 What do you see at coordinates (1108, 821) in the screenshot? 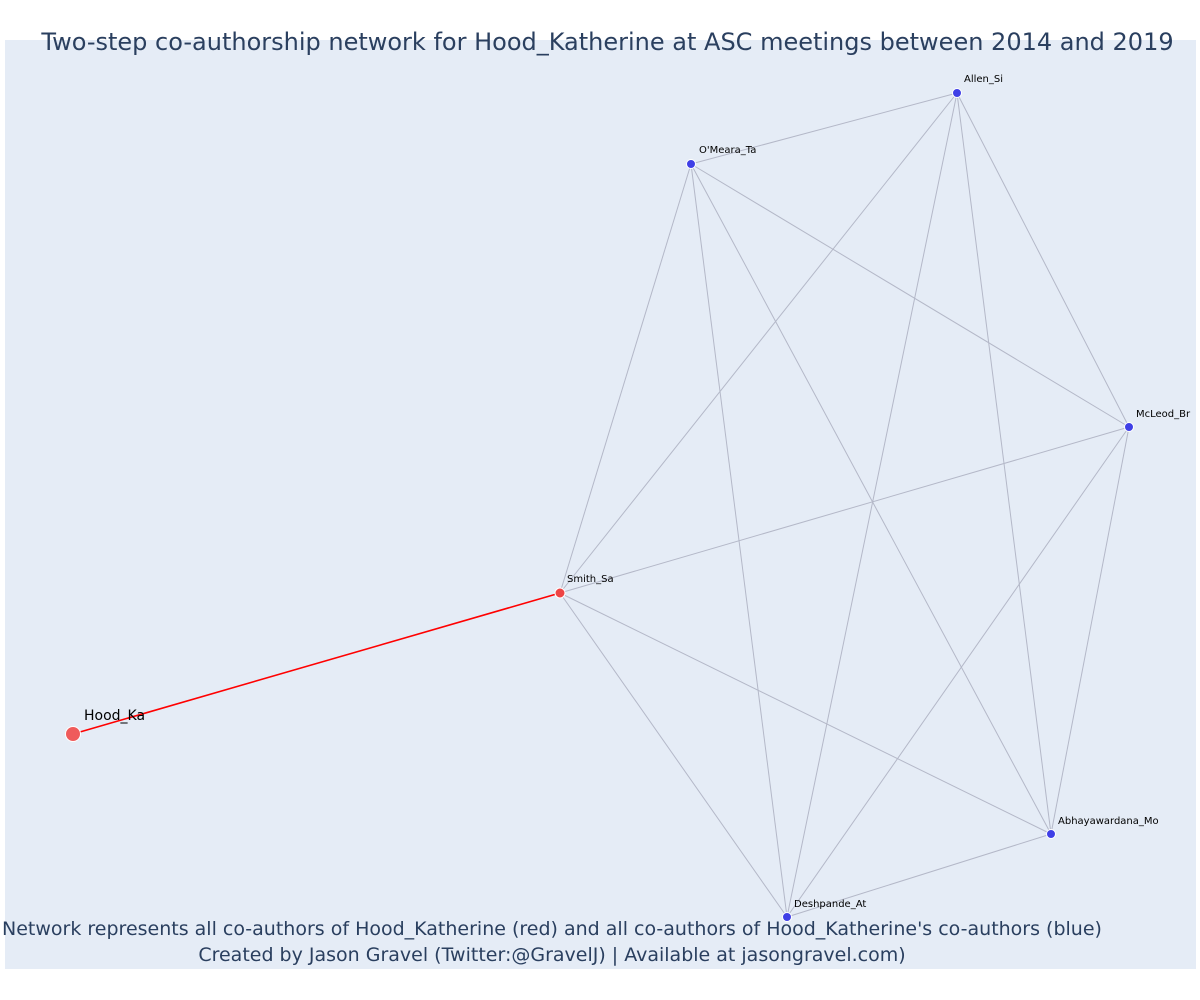
I see `node-label-abhayawardana: Abhayawardana_Mo` at bounding box center [1108, 821].